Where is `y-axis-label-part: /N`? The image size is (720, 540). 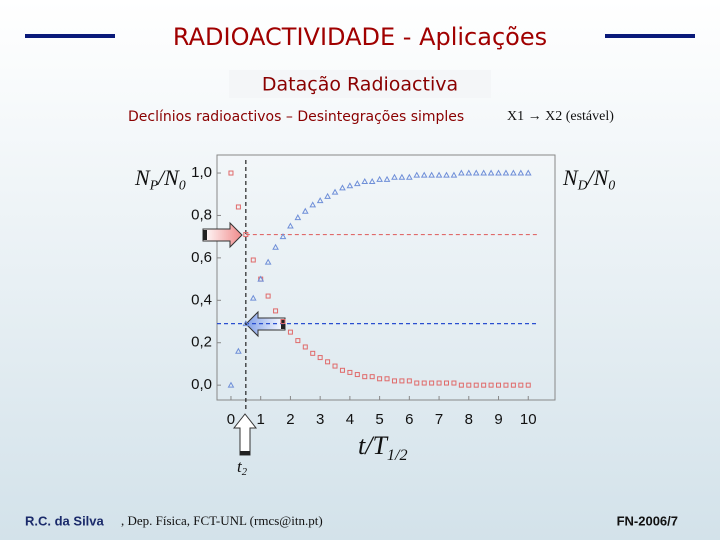
y-axis-label-part: /N is located at coordinates (168, 177).